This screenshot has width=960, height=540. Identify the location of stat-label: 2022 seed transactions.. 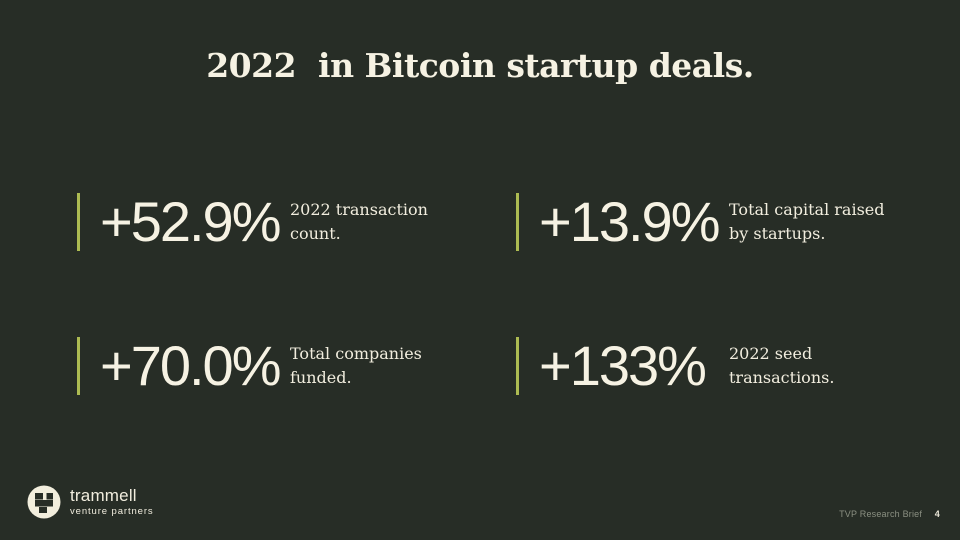
(781, 366).